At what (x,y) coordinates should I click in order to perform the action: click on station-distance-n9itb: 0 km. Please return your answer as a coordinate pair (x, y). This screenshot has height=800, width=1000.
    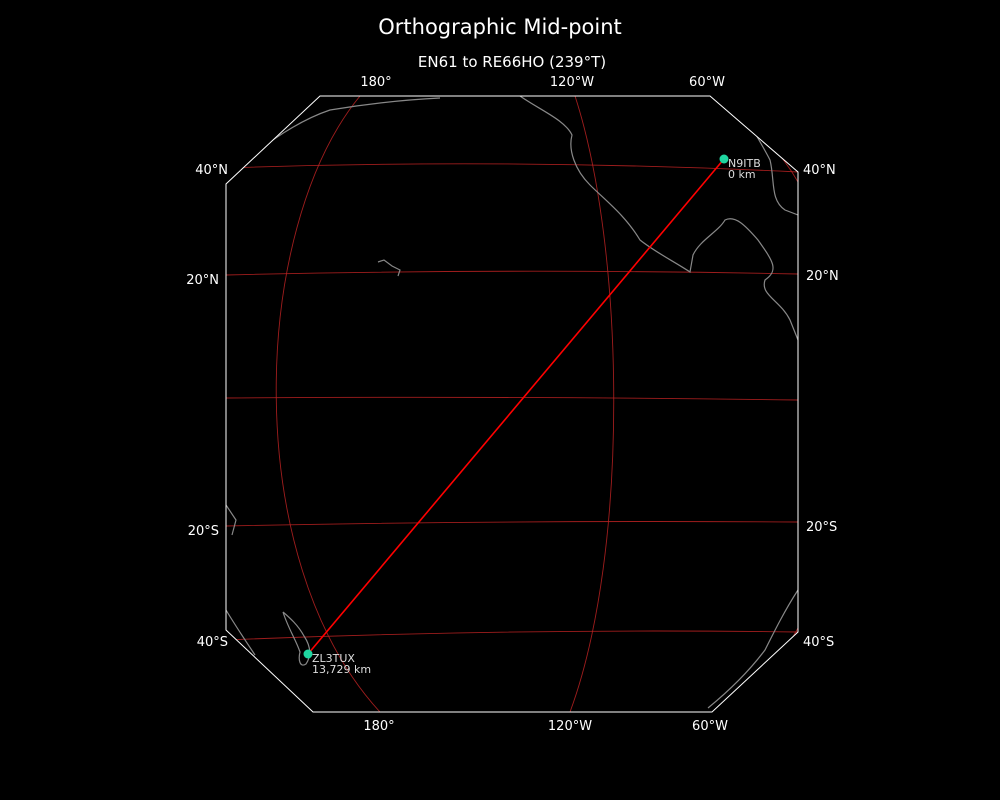
    Looking at the image, I should click on (742, 174).